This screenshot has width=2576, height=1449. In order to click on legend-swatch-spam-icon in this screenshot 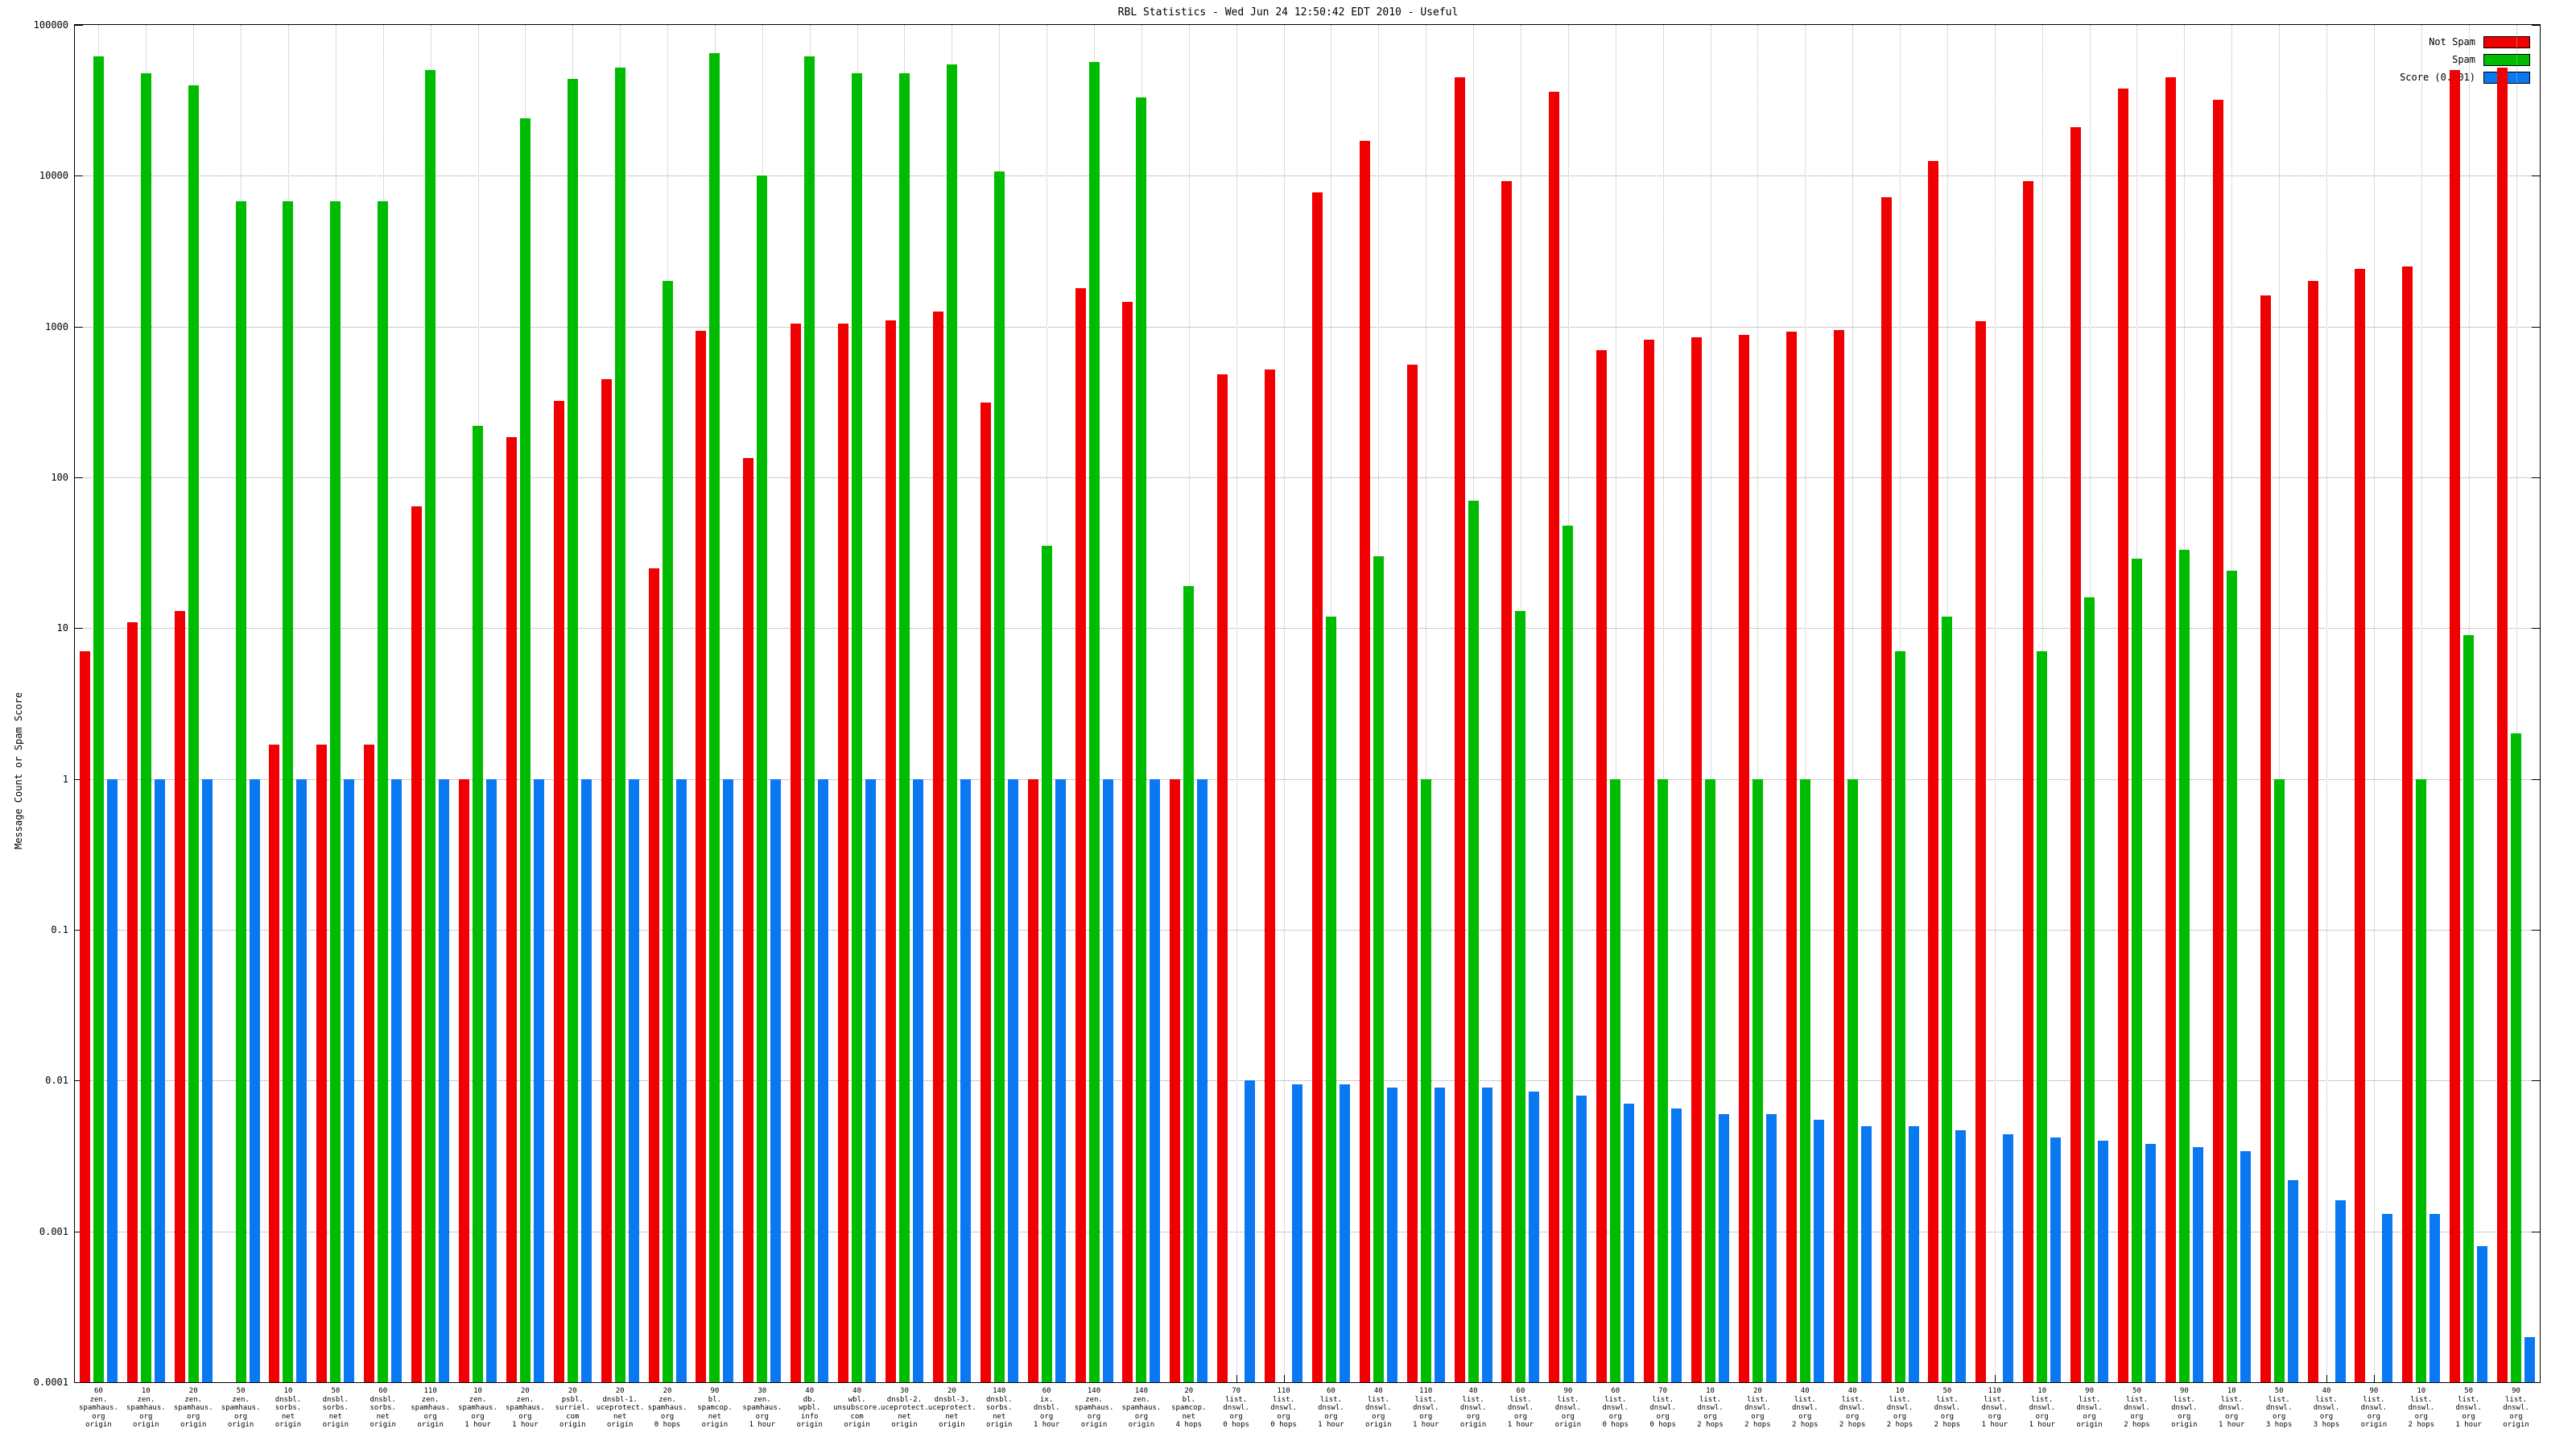, I will do `click(2506, 59)`.